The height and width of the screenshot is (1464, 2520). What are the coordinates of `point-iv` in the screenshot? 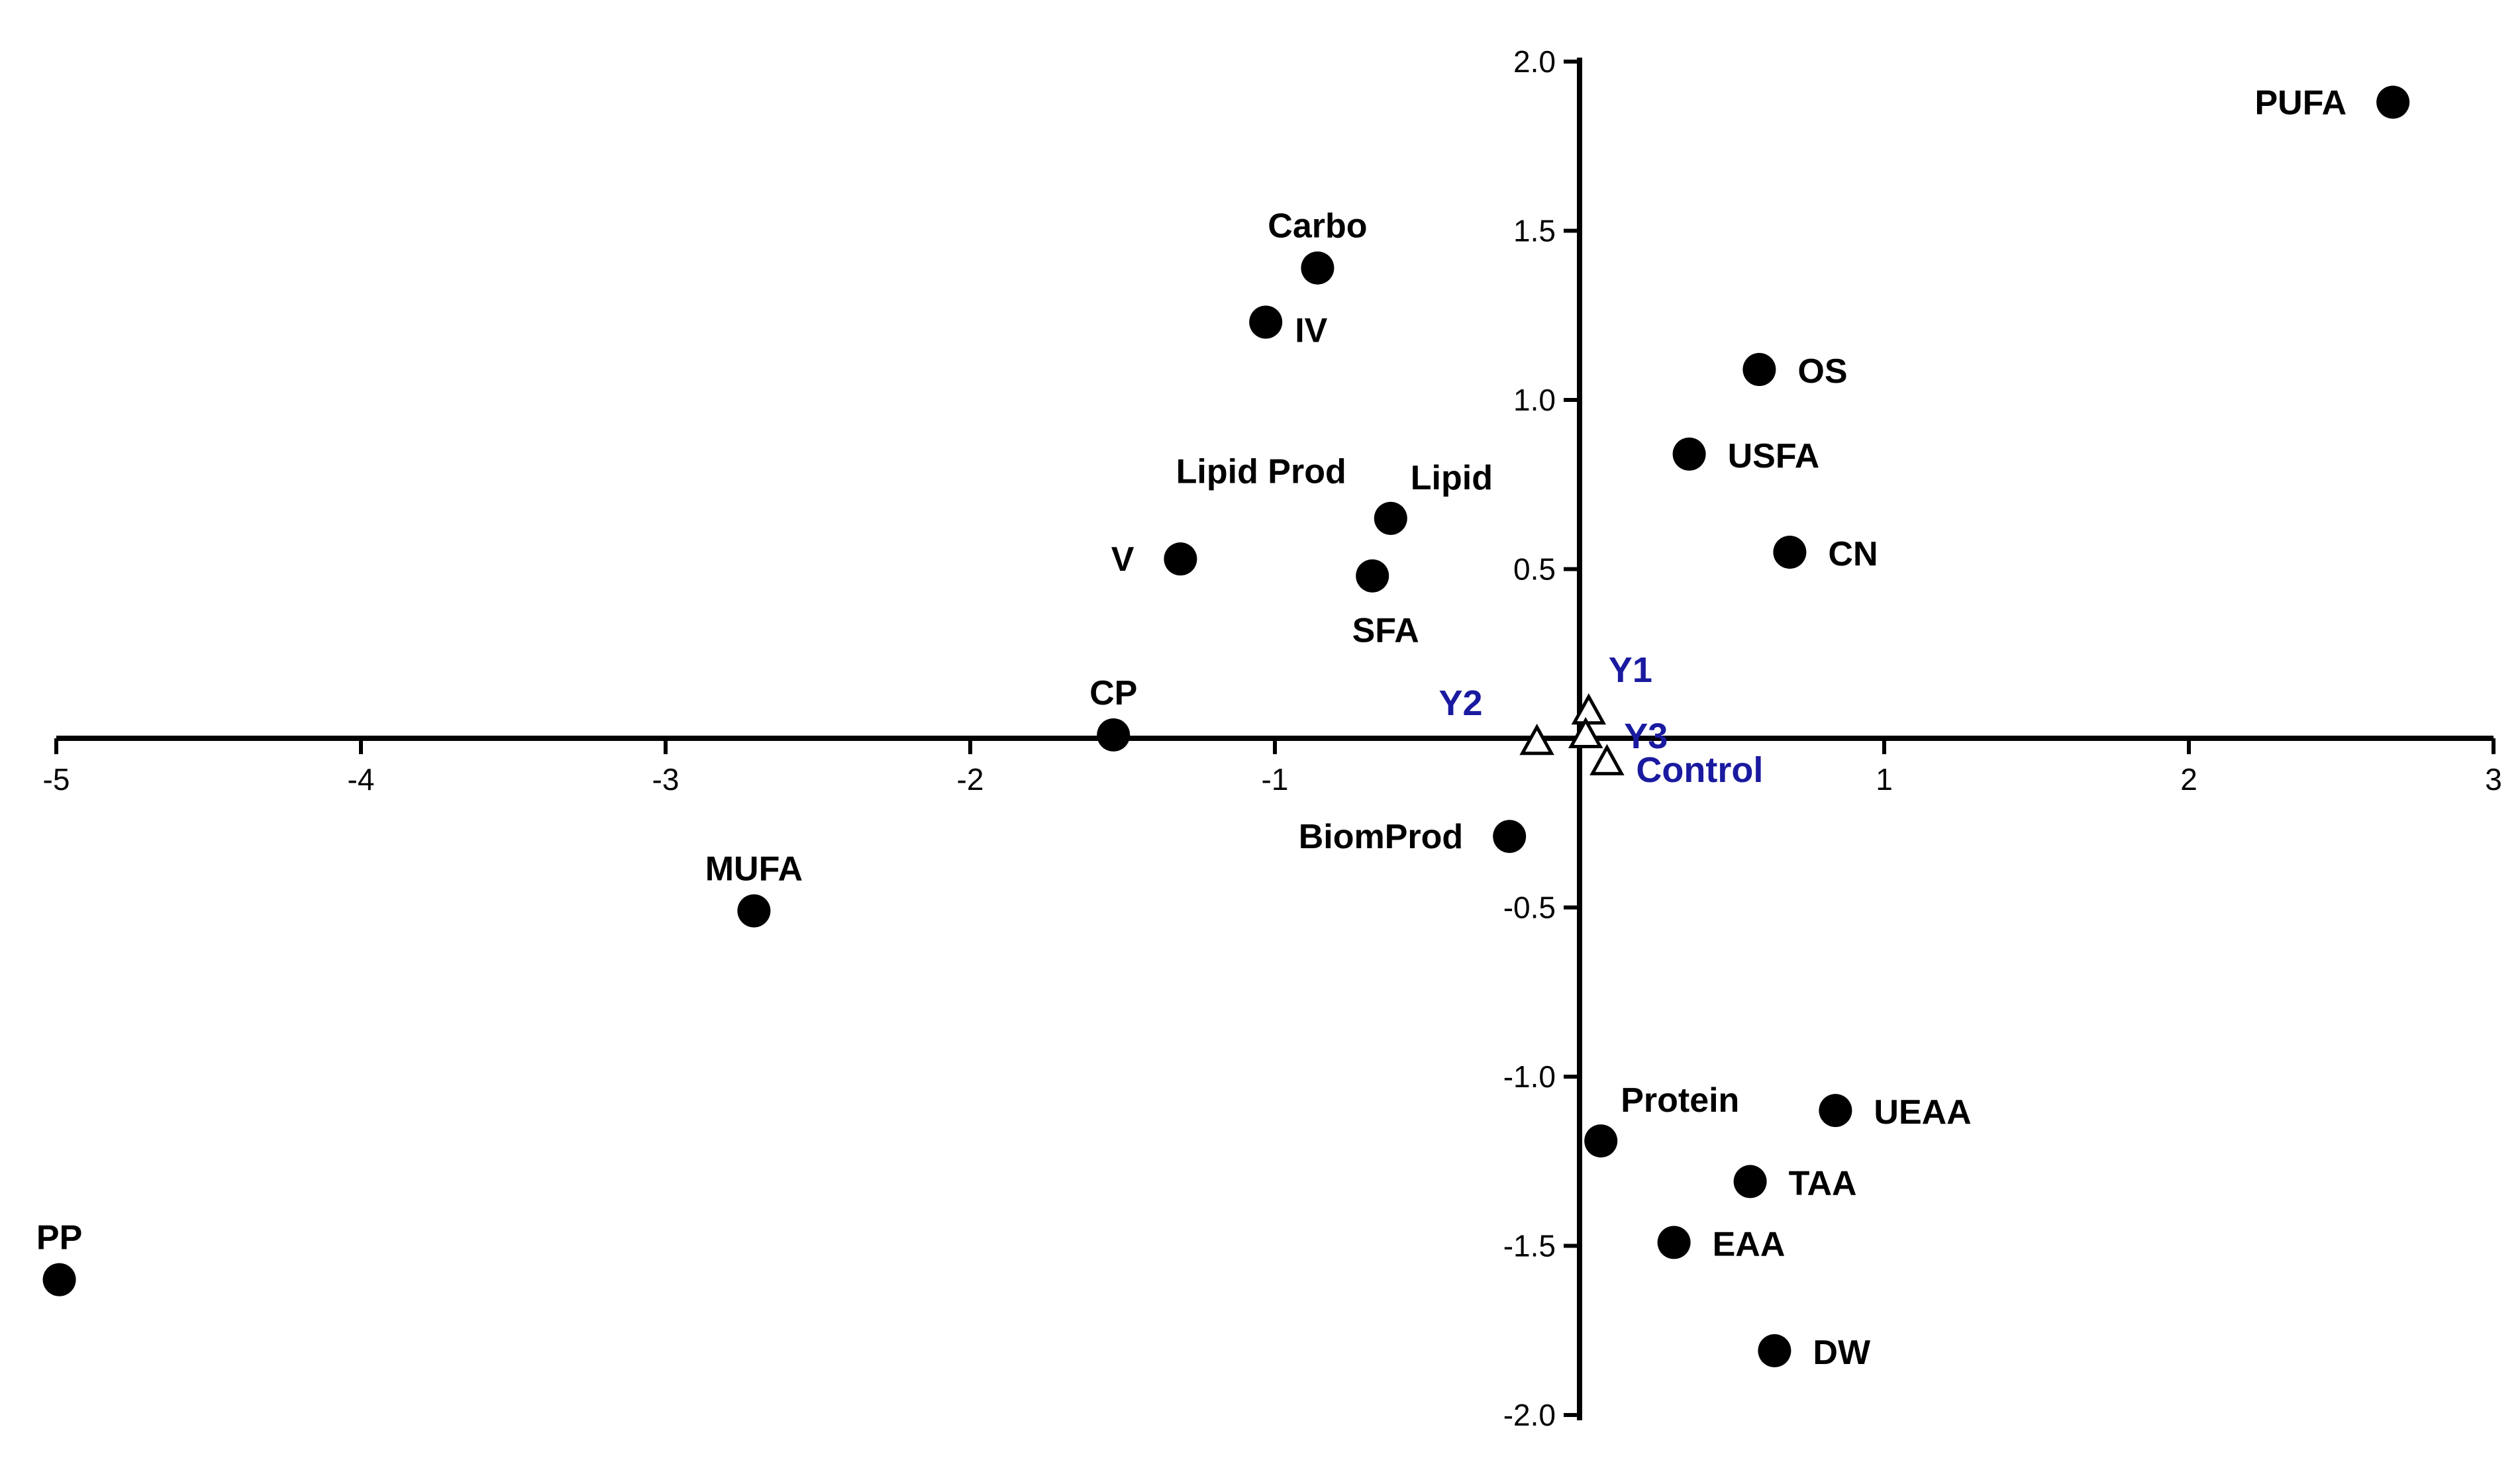 It's located at (1266, 322).